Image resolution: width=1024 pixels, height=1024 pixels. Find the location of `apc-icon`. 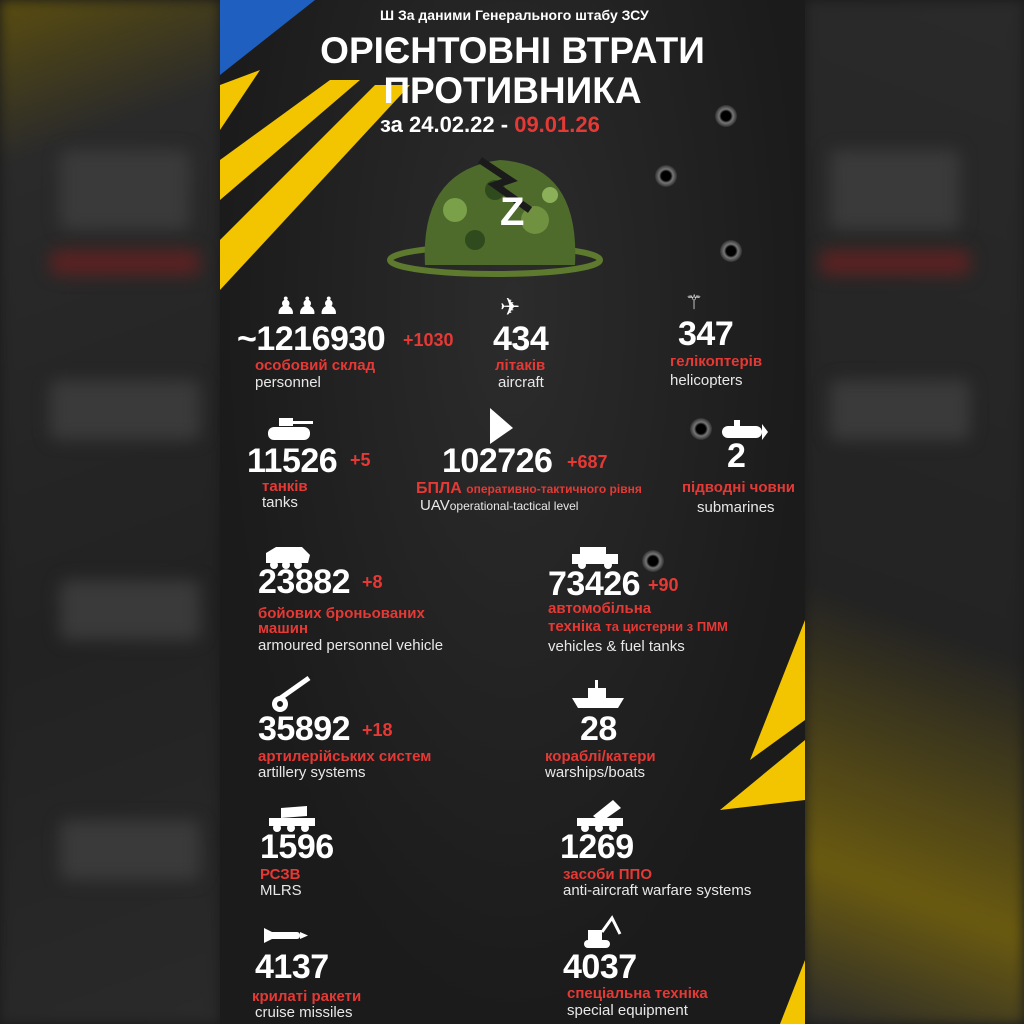

apc-icon is located at coordinates (288, 558).